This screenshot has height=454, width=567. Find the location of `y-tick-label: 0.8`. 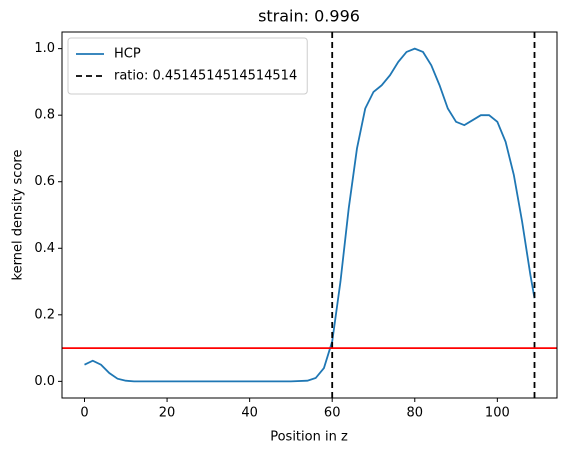

y-tick-label: 0.8 is located at coordinates (44, 115).